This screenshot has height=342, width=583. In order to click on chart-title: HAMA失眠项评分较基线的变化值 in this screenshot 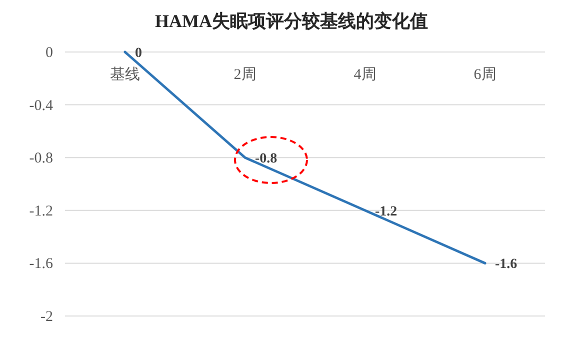, I will do `click(291, 21)`.